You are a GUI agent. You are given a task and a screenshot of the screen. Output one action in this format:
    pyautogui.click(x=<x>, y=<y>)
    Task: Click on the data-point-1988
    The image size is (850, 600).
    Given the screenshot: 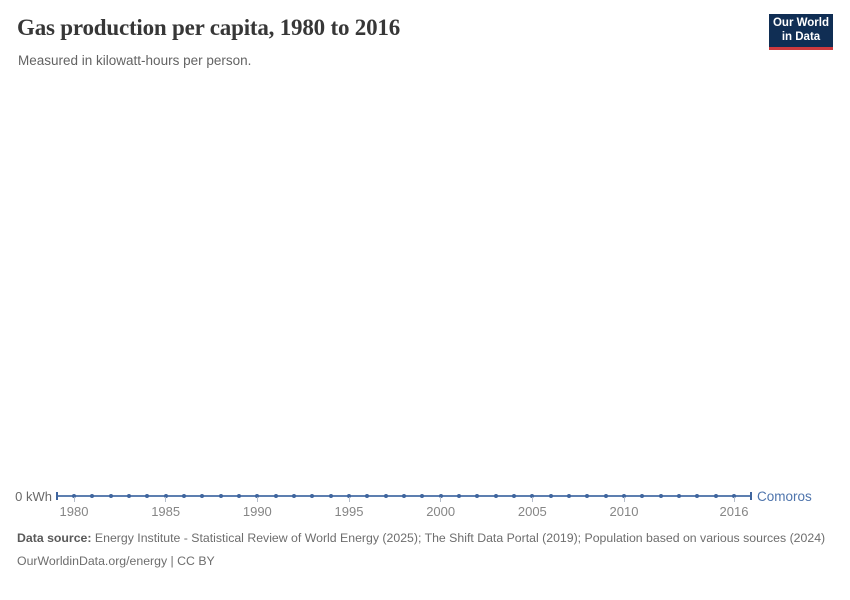 What is the action you would take?
    pyautogui.click(x=220, y=496)
    